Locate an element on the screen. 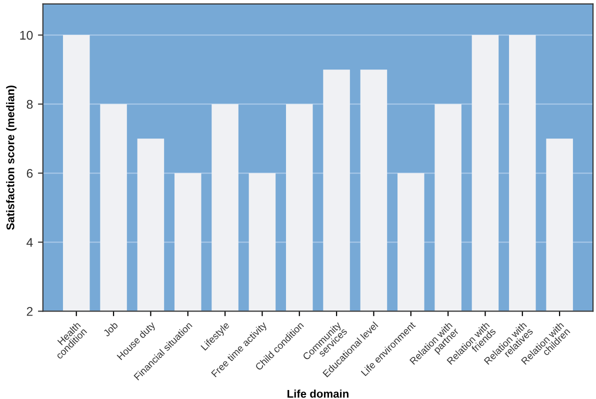 The height and width of the screenshot is (399, 596). x-axis-title: Life domain is located at coordinates (318, 394).